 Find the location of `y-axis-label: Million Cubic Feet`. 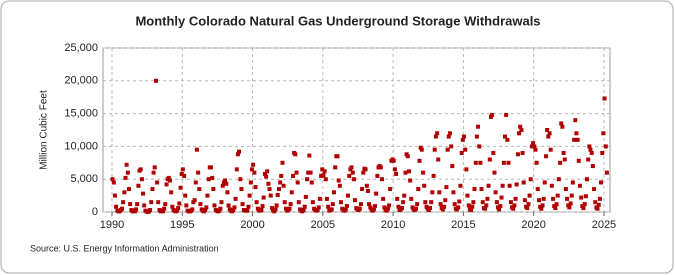

y-axis-label: Million Cubic Feet is located at coordinates (44, 130).